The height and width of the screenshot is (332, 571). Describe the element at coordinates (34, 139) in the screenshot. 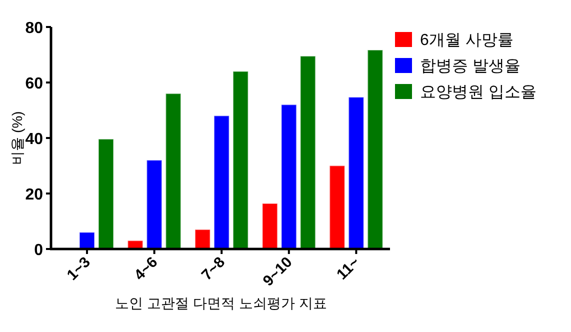

I see `y-tick-label: 40` at that location.